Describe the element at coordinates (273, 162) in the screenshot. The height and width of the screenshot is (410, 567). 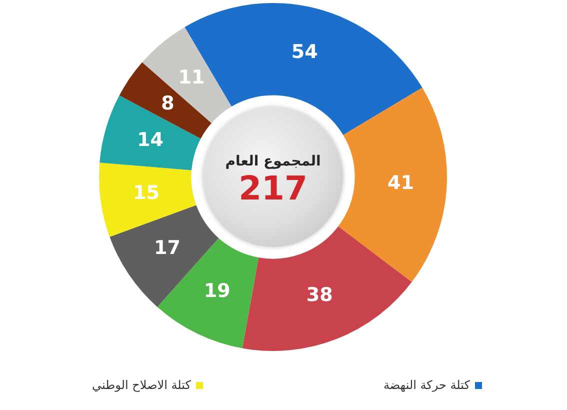
I see `text: المجموع العام` at that location.